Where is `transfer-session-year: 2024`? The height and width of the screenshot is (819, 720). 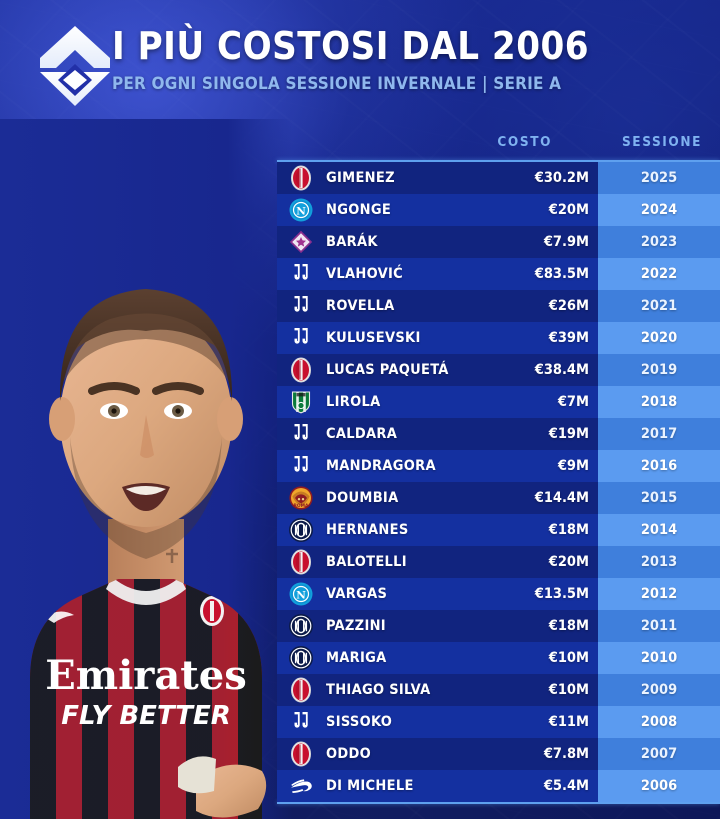
transfer-session-year: 2024 is located at coordinates (659, 210).